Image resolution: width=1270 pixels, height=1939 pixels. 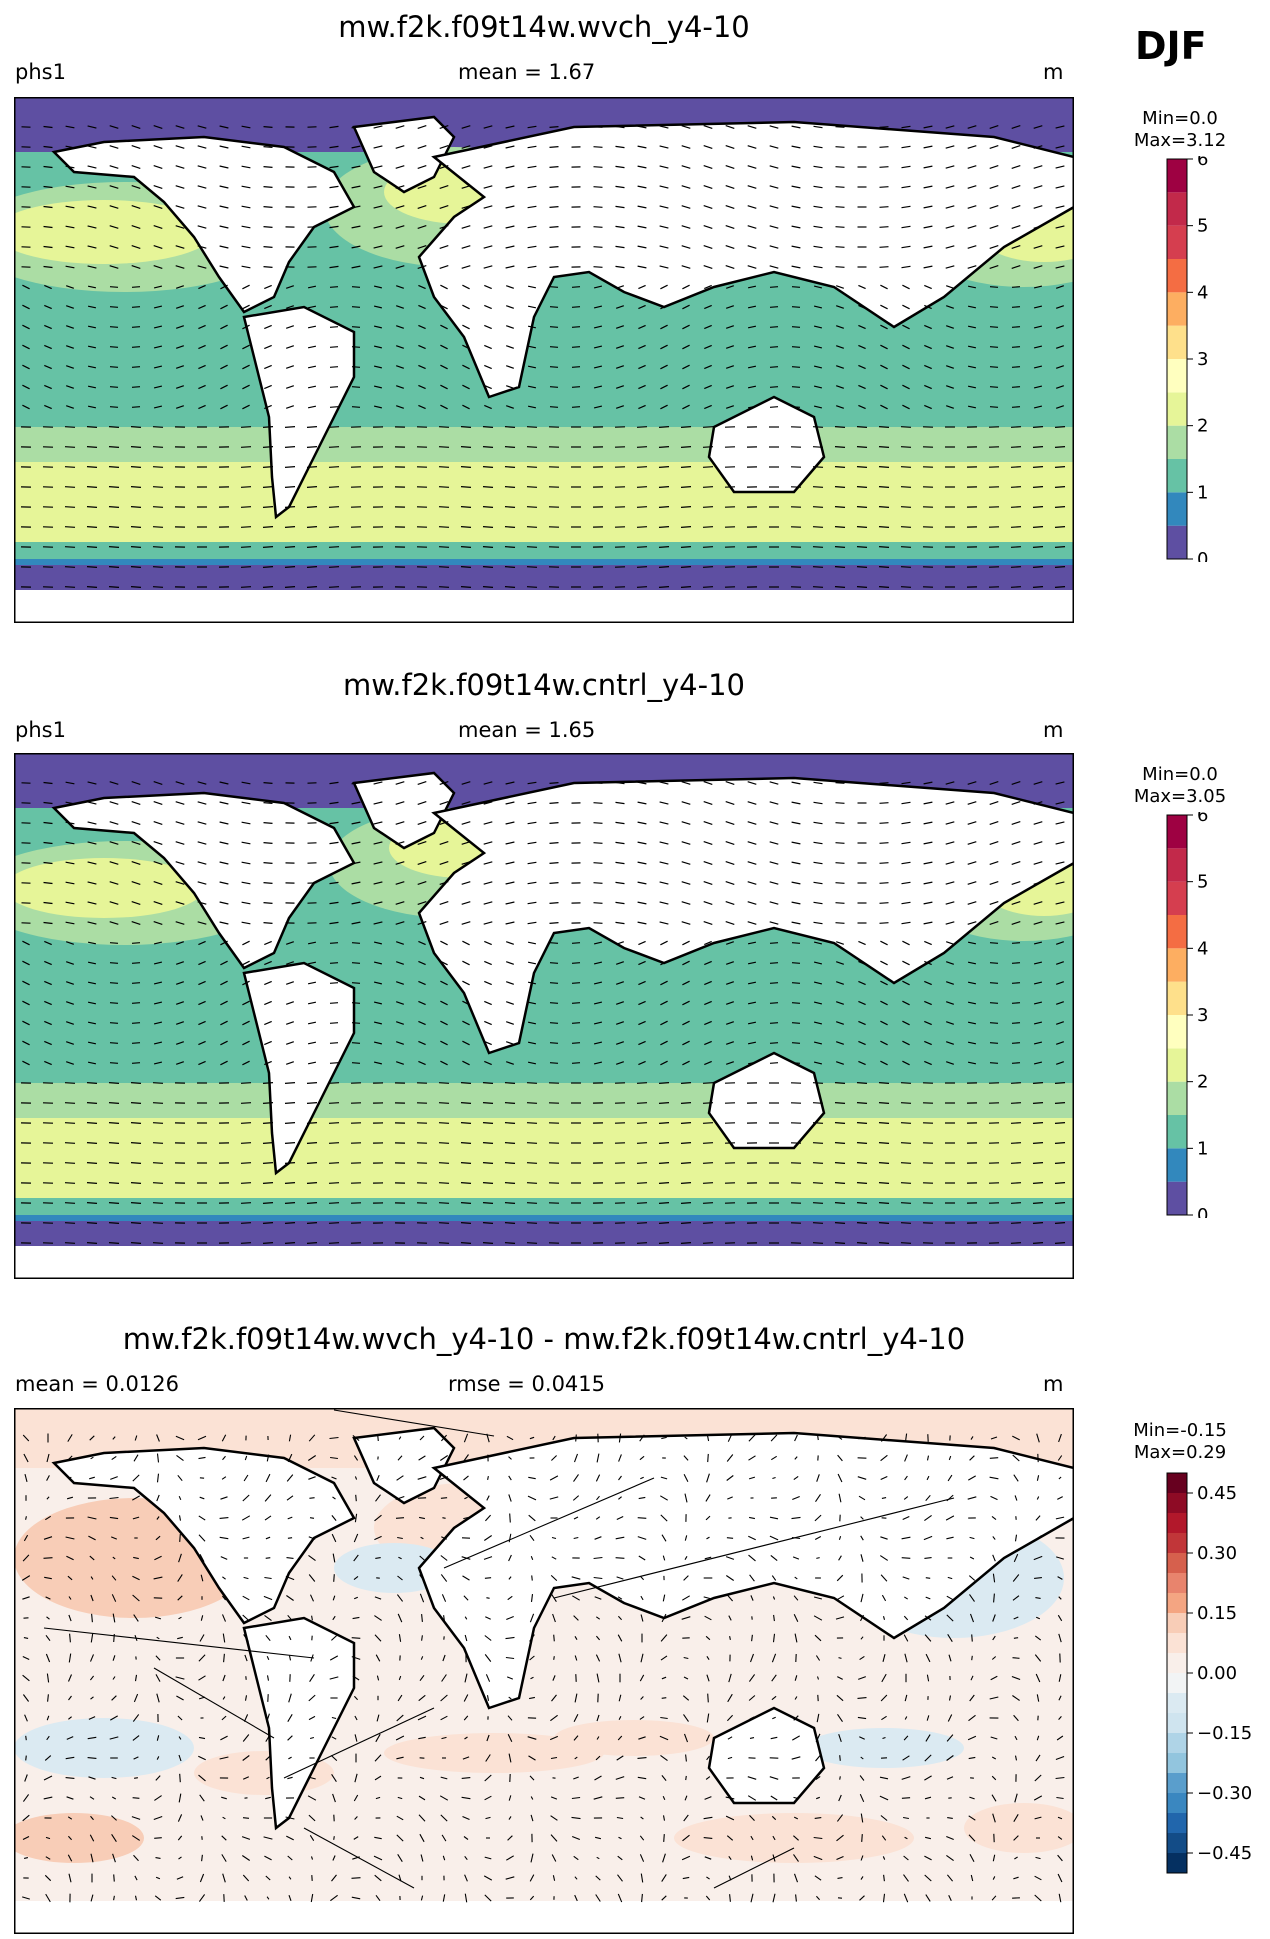 I want to click on colorbar-tick-label: 5, so click(x=1202, y=882).